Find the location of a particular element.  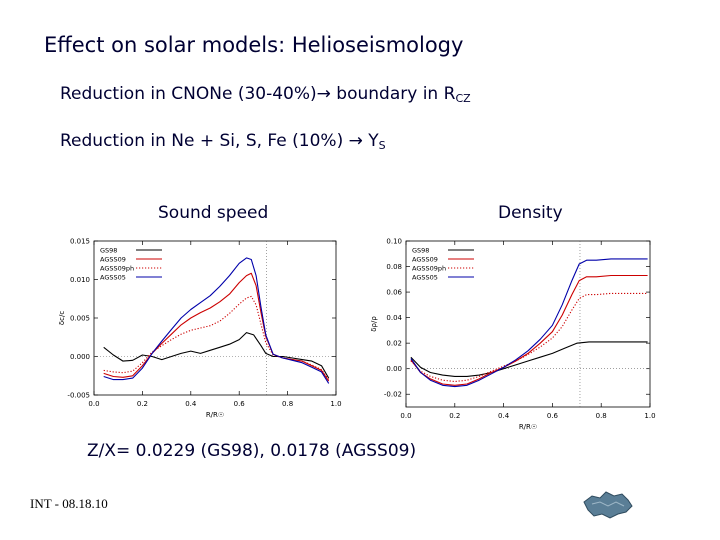

density-label: Density is located at coordinates (530, 213).